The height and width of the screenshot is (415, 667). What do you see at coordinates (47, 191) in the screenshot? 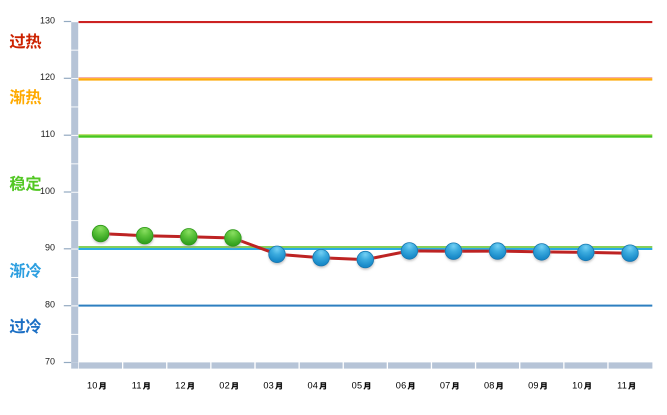
I see `svg-text: 100` at bounding box center [47, 191].